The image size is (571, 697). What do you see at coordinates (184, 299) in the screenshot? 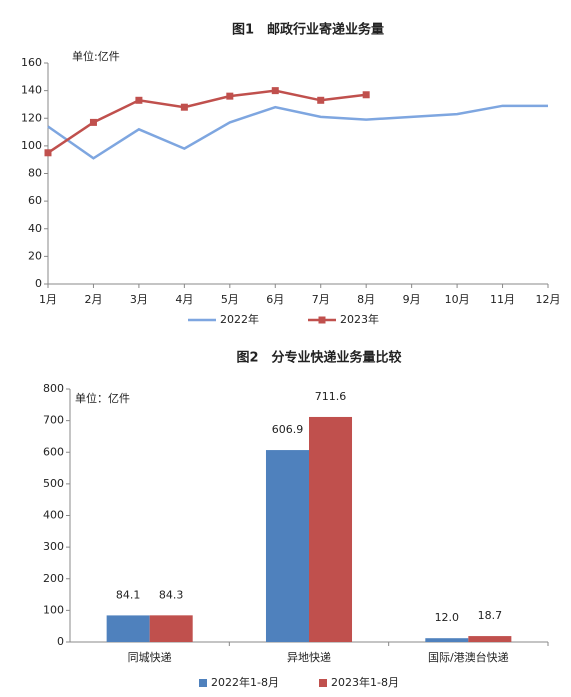
I see `x-tick-label: 4月` at bounding box center [184, 299].